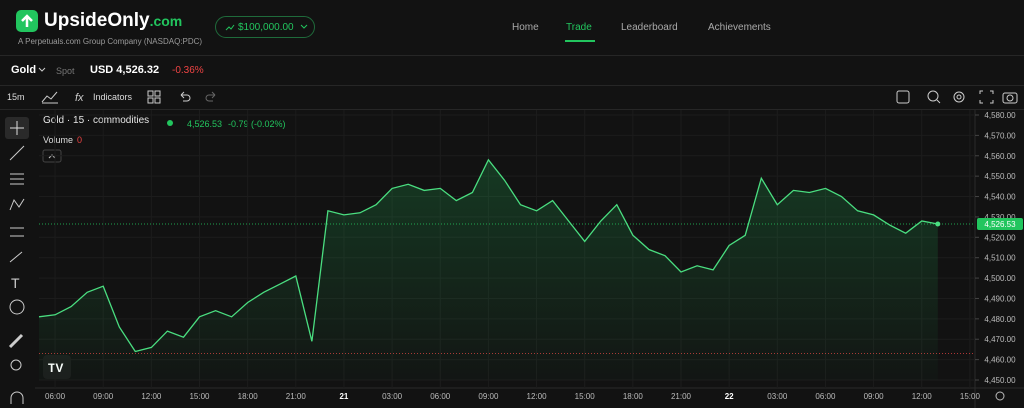 The width and height of the screenshot is (1024, 408). I want to click on price-change: -0.36%, so click(188, 70).